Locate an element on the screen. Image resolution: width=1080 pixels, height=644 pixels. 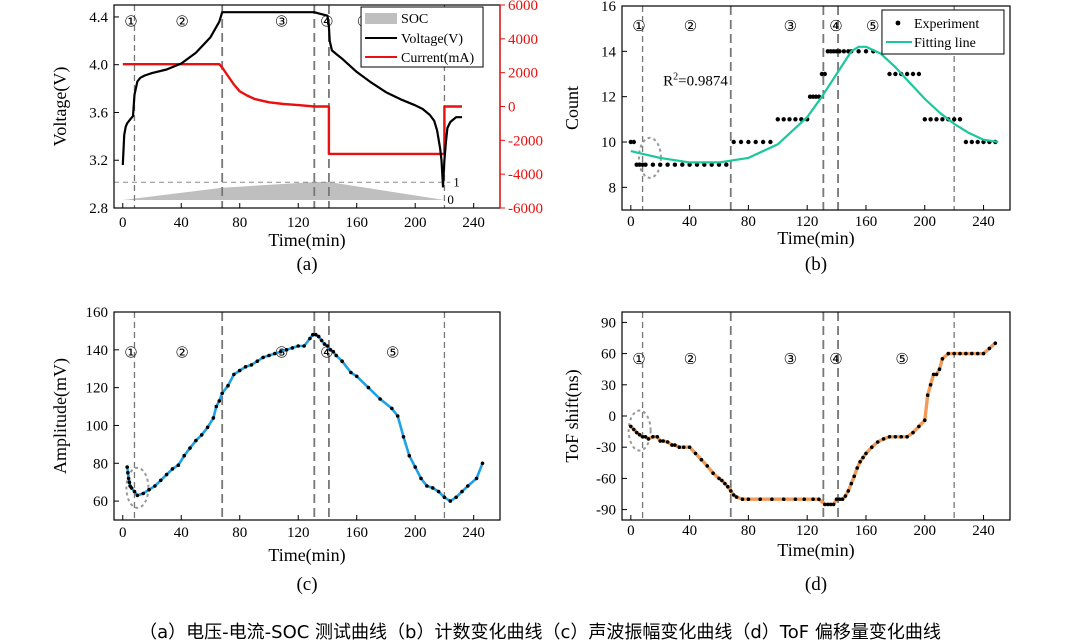
y-tick-label: 14 is located at coordinates (609, 52).